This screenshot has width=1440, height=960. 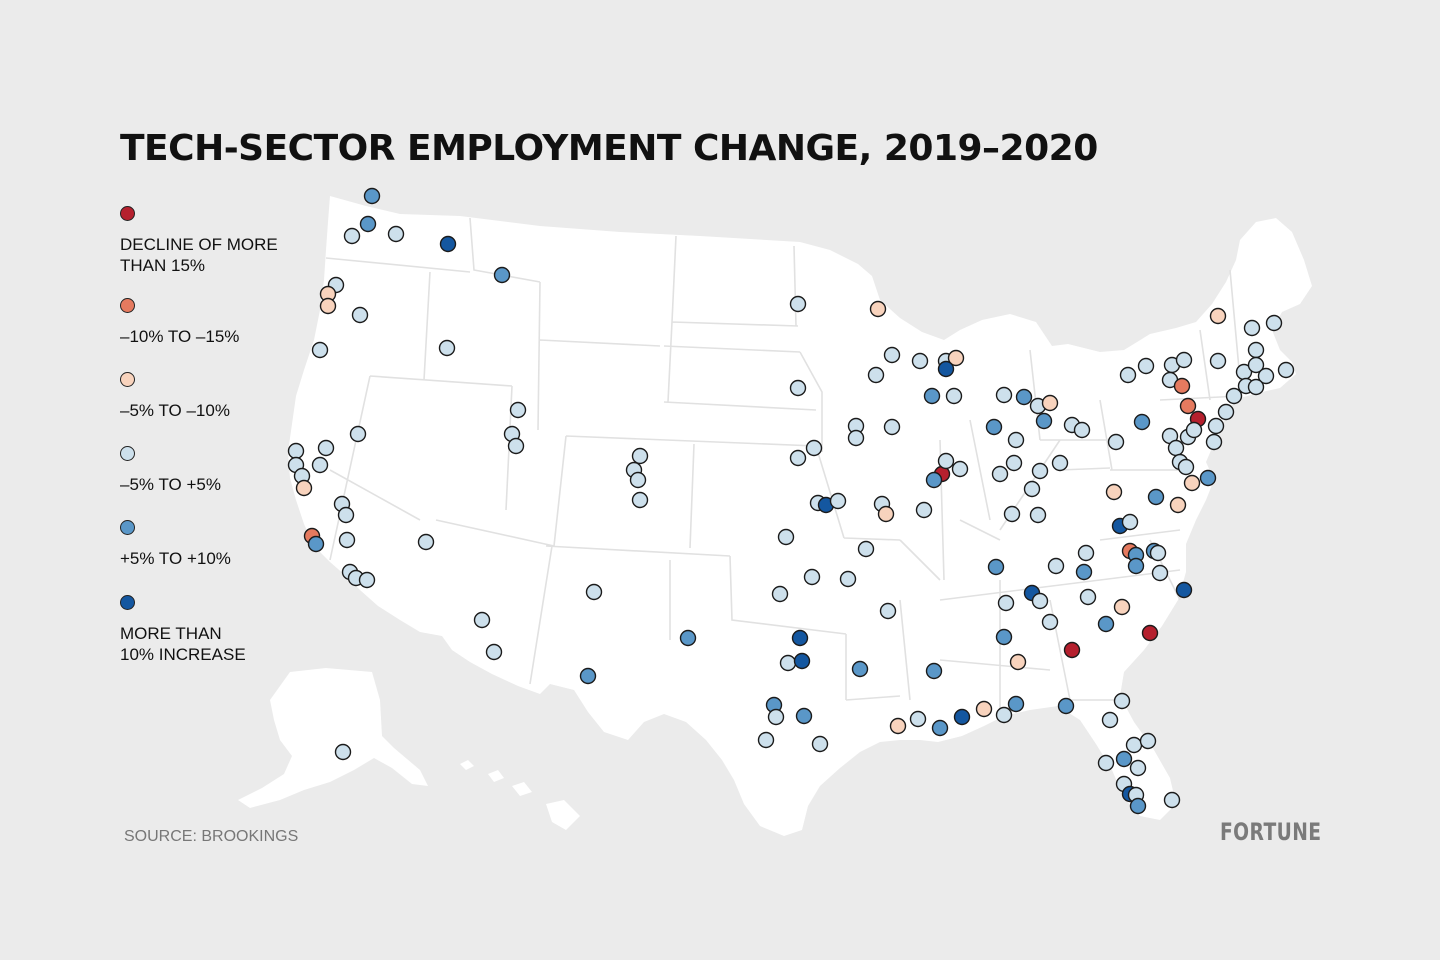 What do you see at coordinates (175, 410) in the screenshot?
I see `legend-label: –5% TO –10%` at bounding box center [175, 410].